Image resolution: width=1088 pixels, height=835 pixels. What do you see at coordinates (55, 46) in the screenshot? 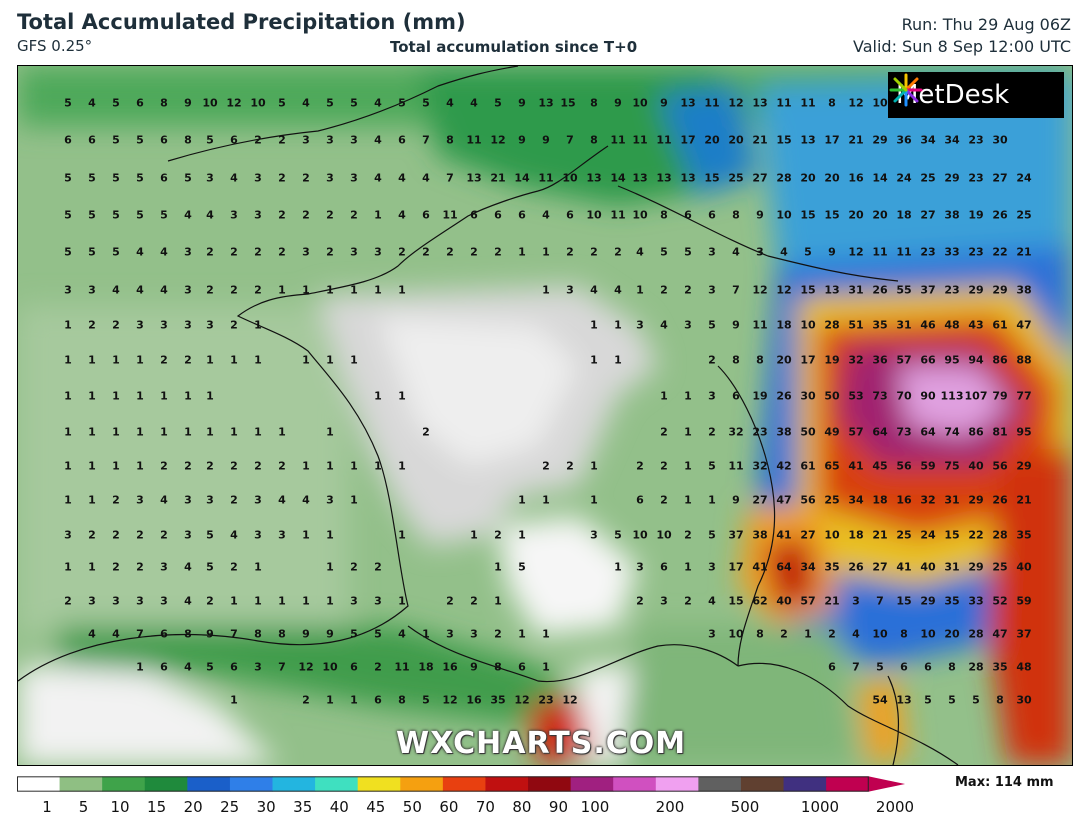
I see `model-label: GFS 0.25°` at bounding box center [55, 46].